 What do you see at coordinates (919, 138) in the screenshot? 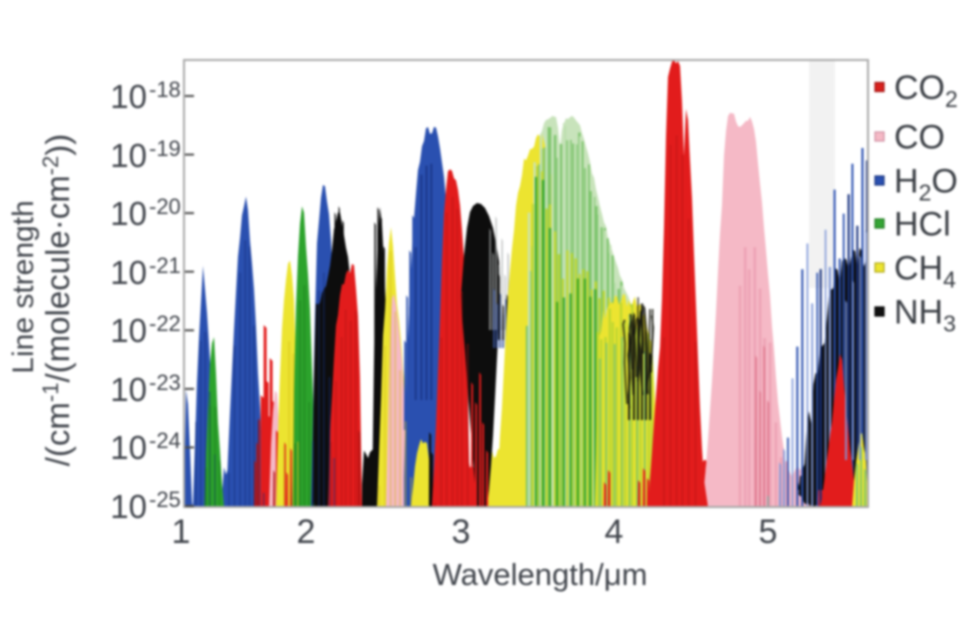
I see `svg-text: CO` at bounding box center [919, 138].